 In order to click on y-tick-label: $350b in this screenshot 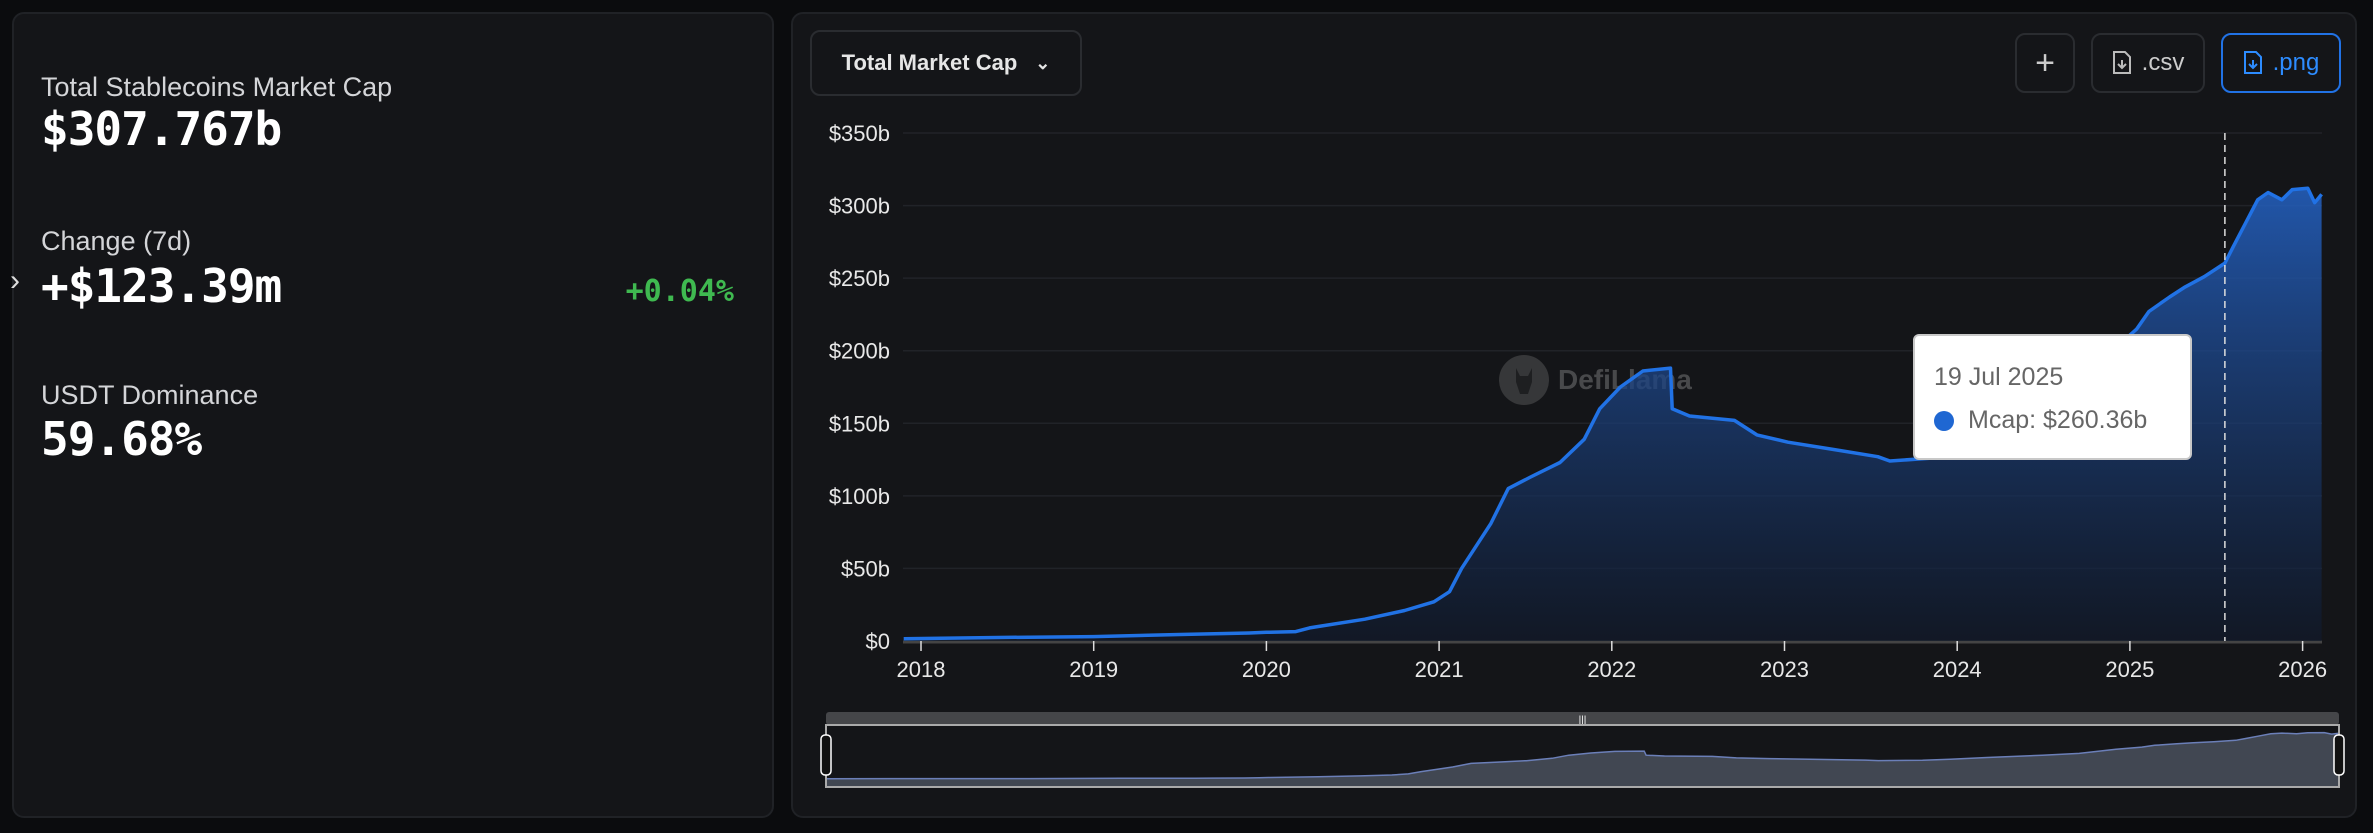, I will do `click(859, 133)`.